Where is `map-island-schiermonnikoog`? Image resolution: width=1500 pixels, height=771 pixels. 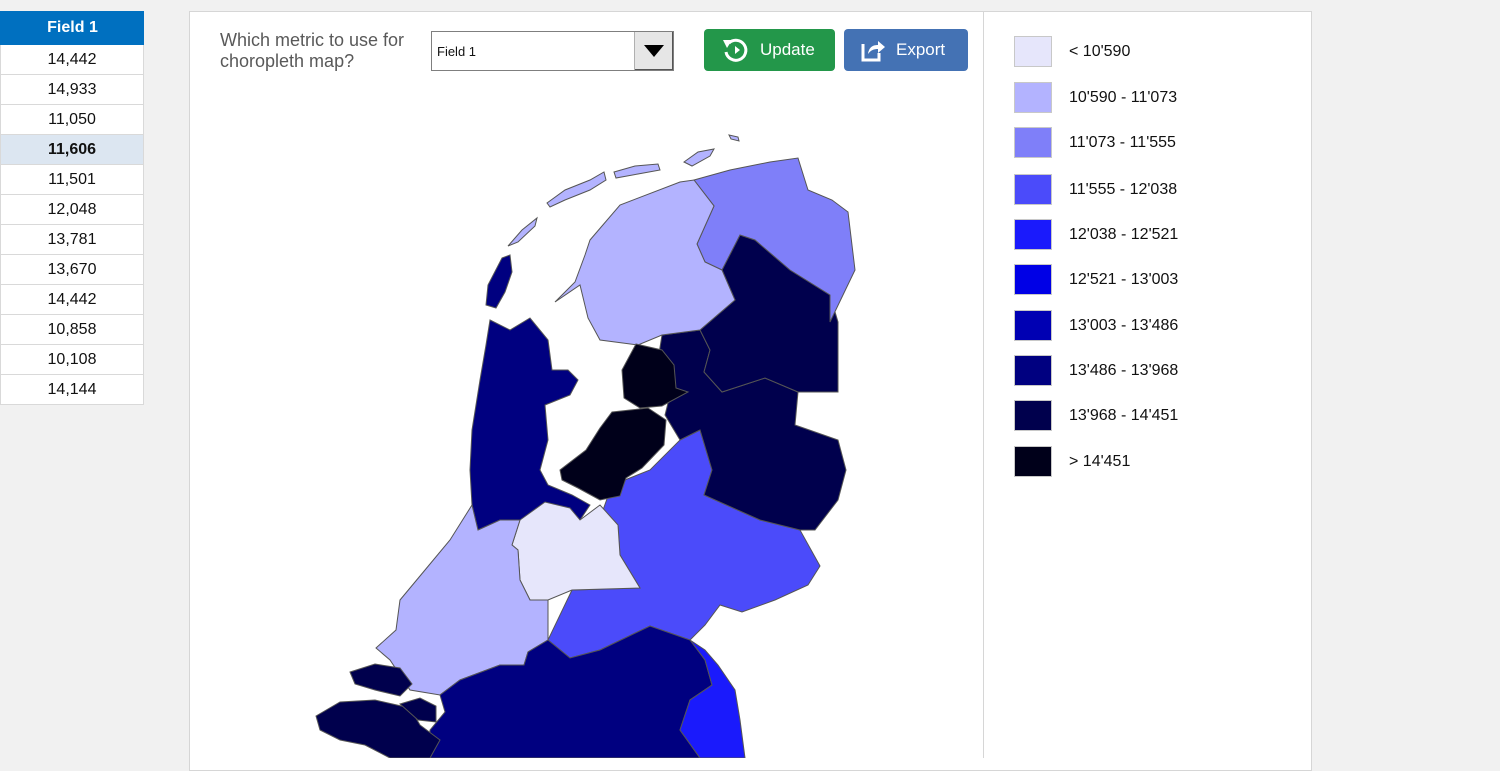
map-island-schiermonnikoog is located at coordinates (699, 157).